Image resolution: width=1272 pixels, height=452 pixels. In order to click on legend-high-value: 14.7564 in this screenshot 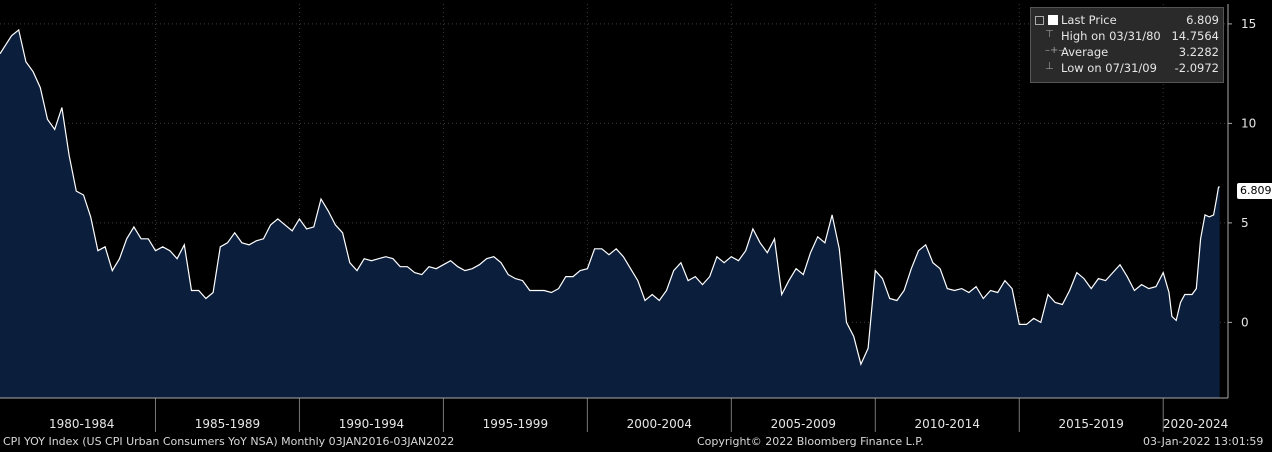, I will do `click(1195, 36)`.